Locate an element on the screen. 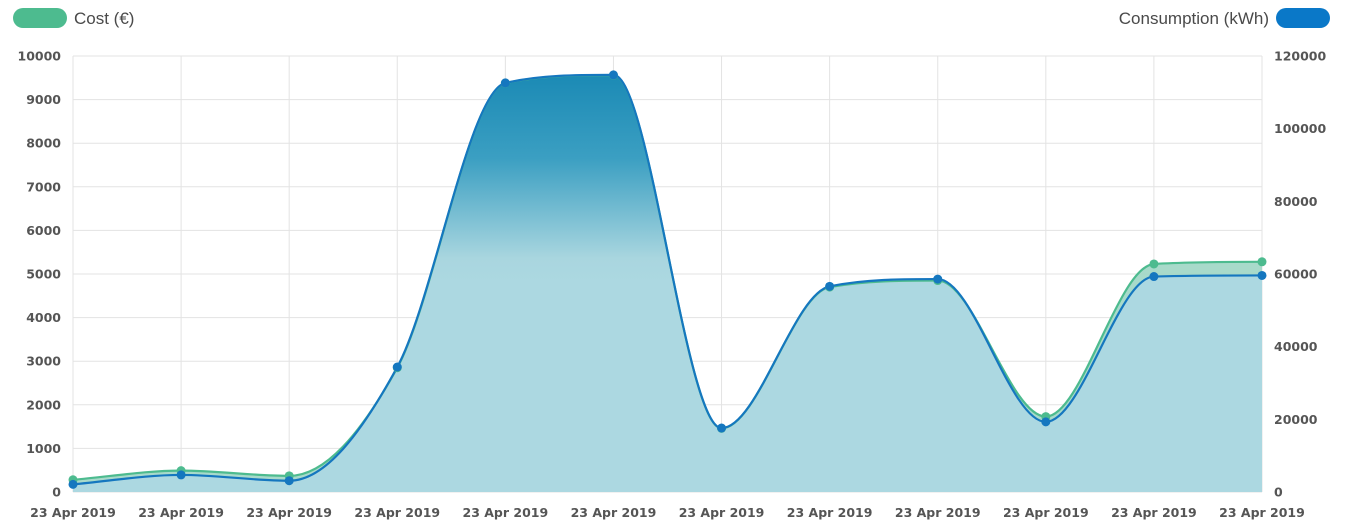 The image size is (1346, 528). y-left-tick-label: 1000 is located at coordinates (43, 448).